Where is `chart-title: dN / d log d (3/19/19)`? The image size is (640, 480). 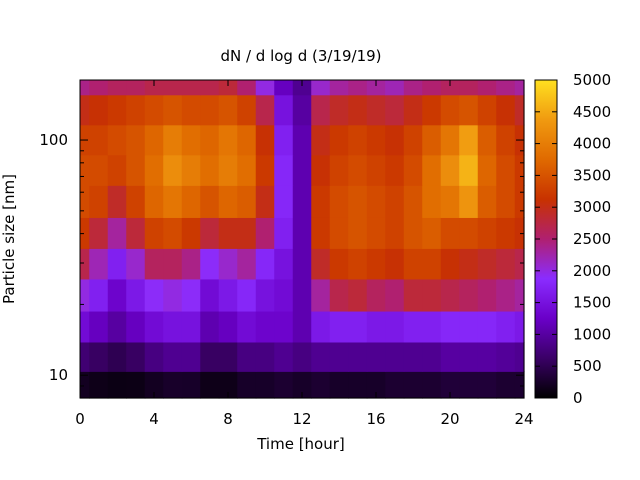 chart-title: dN / d log d (3/19/19) is located at coordinates (300, 56).